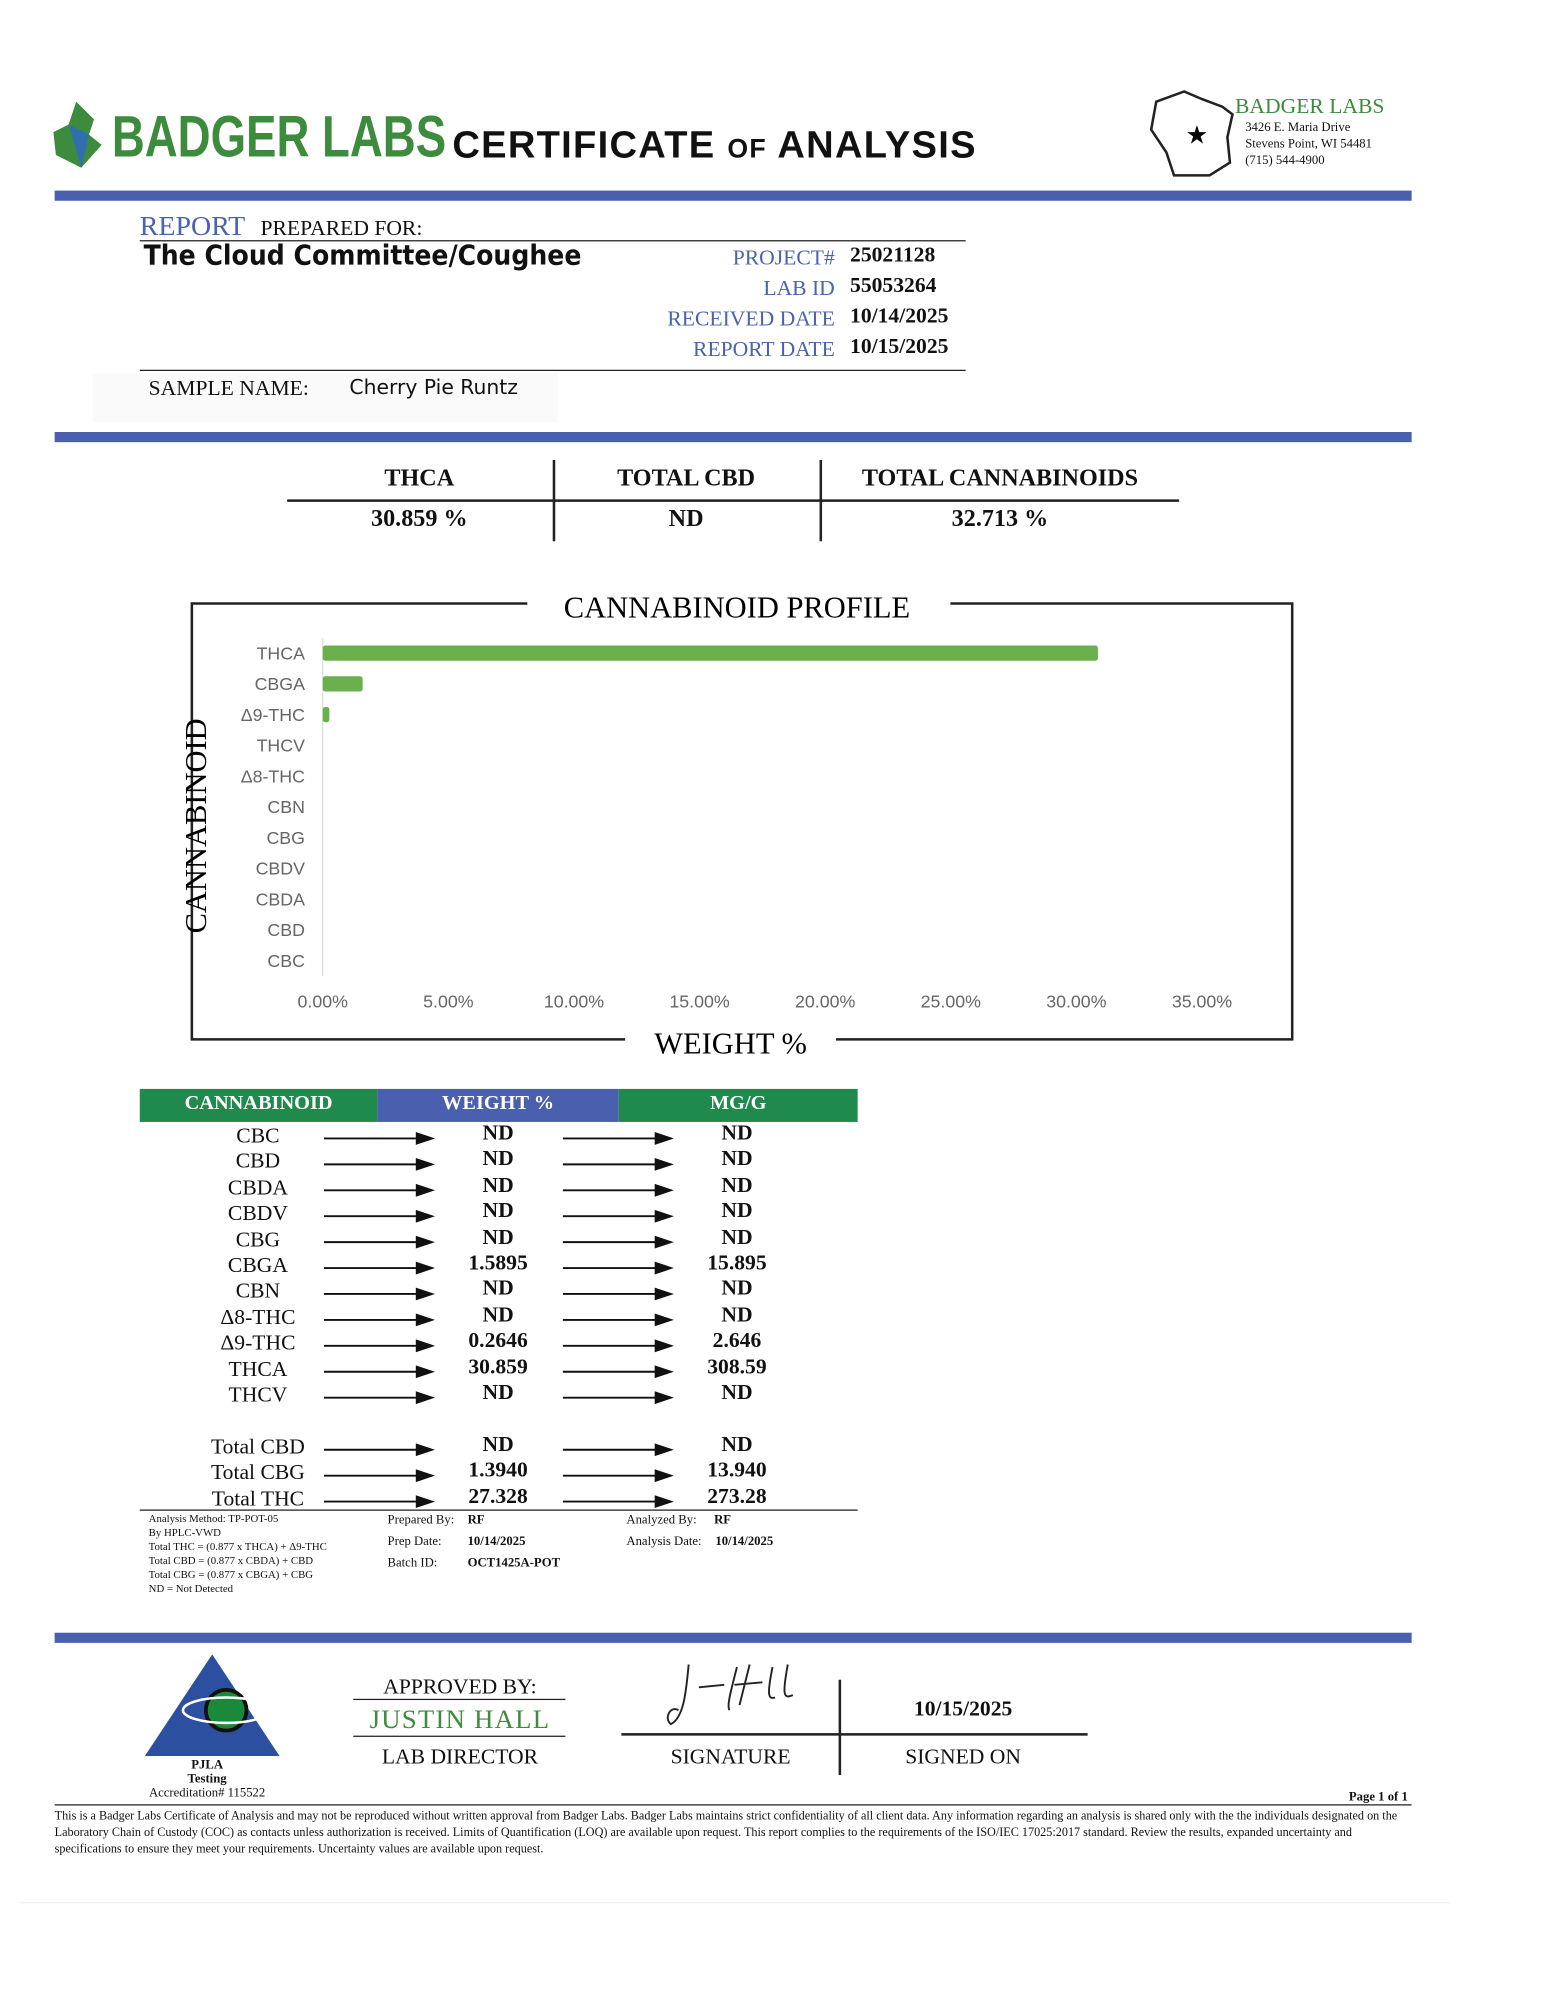 Image resolution: width=1545 pixels, height=2000 pixels. What do you see at coordinates (661, 1520) in the screenshot?
I see `analysis-label: Analyzed By:` at bounding box center [661, 1520].